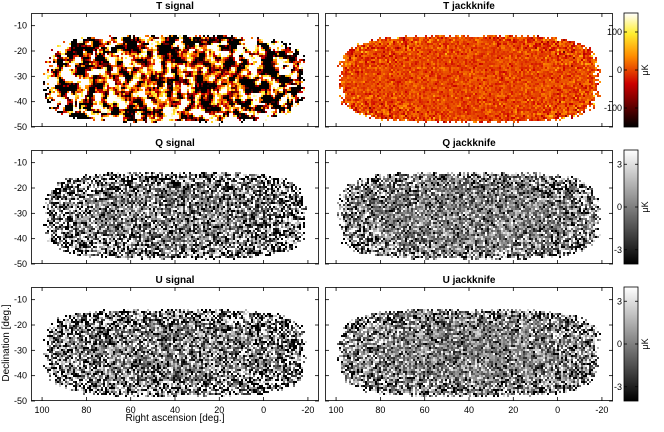  I want to click on panel-title: U jackknife, so click(469, 280).